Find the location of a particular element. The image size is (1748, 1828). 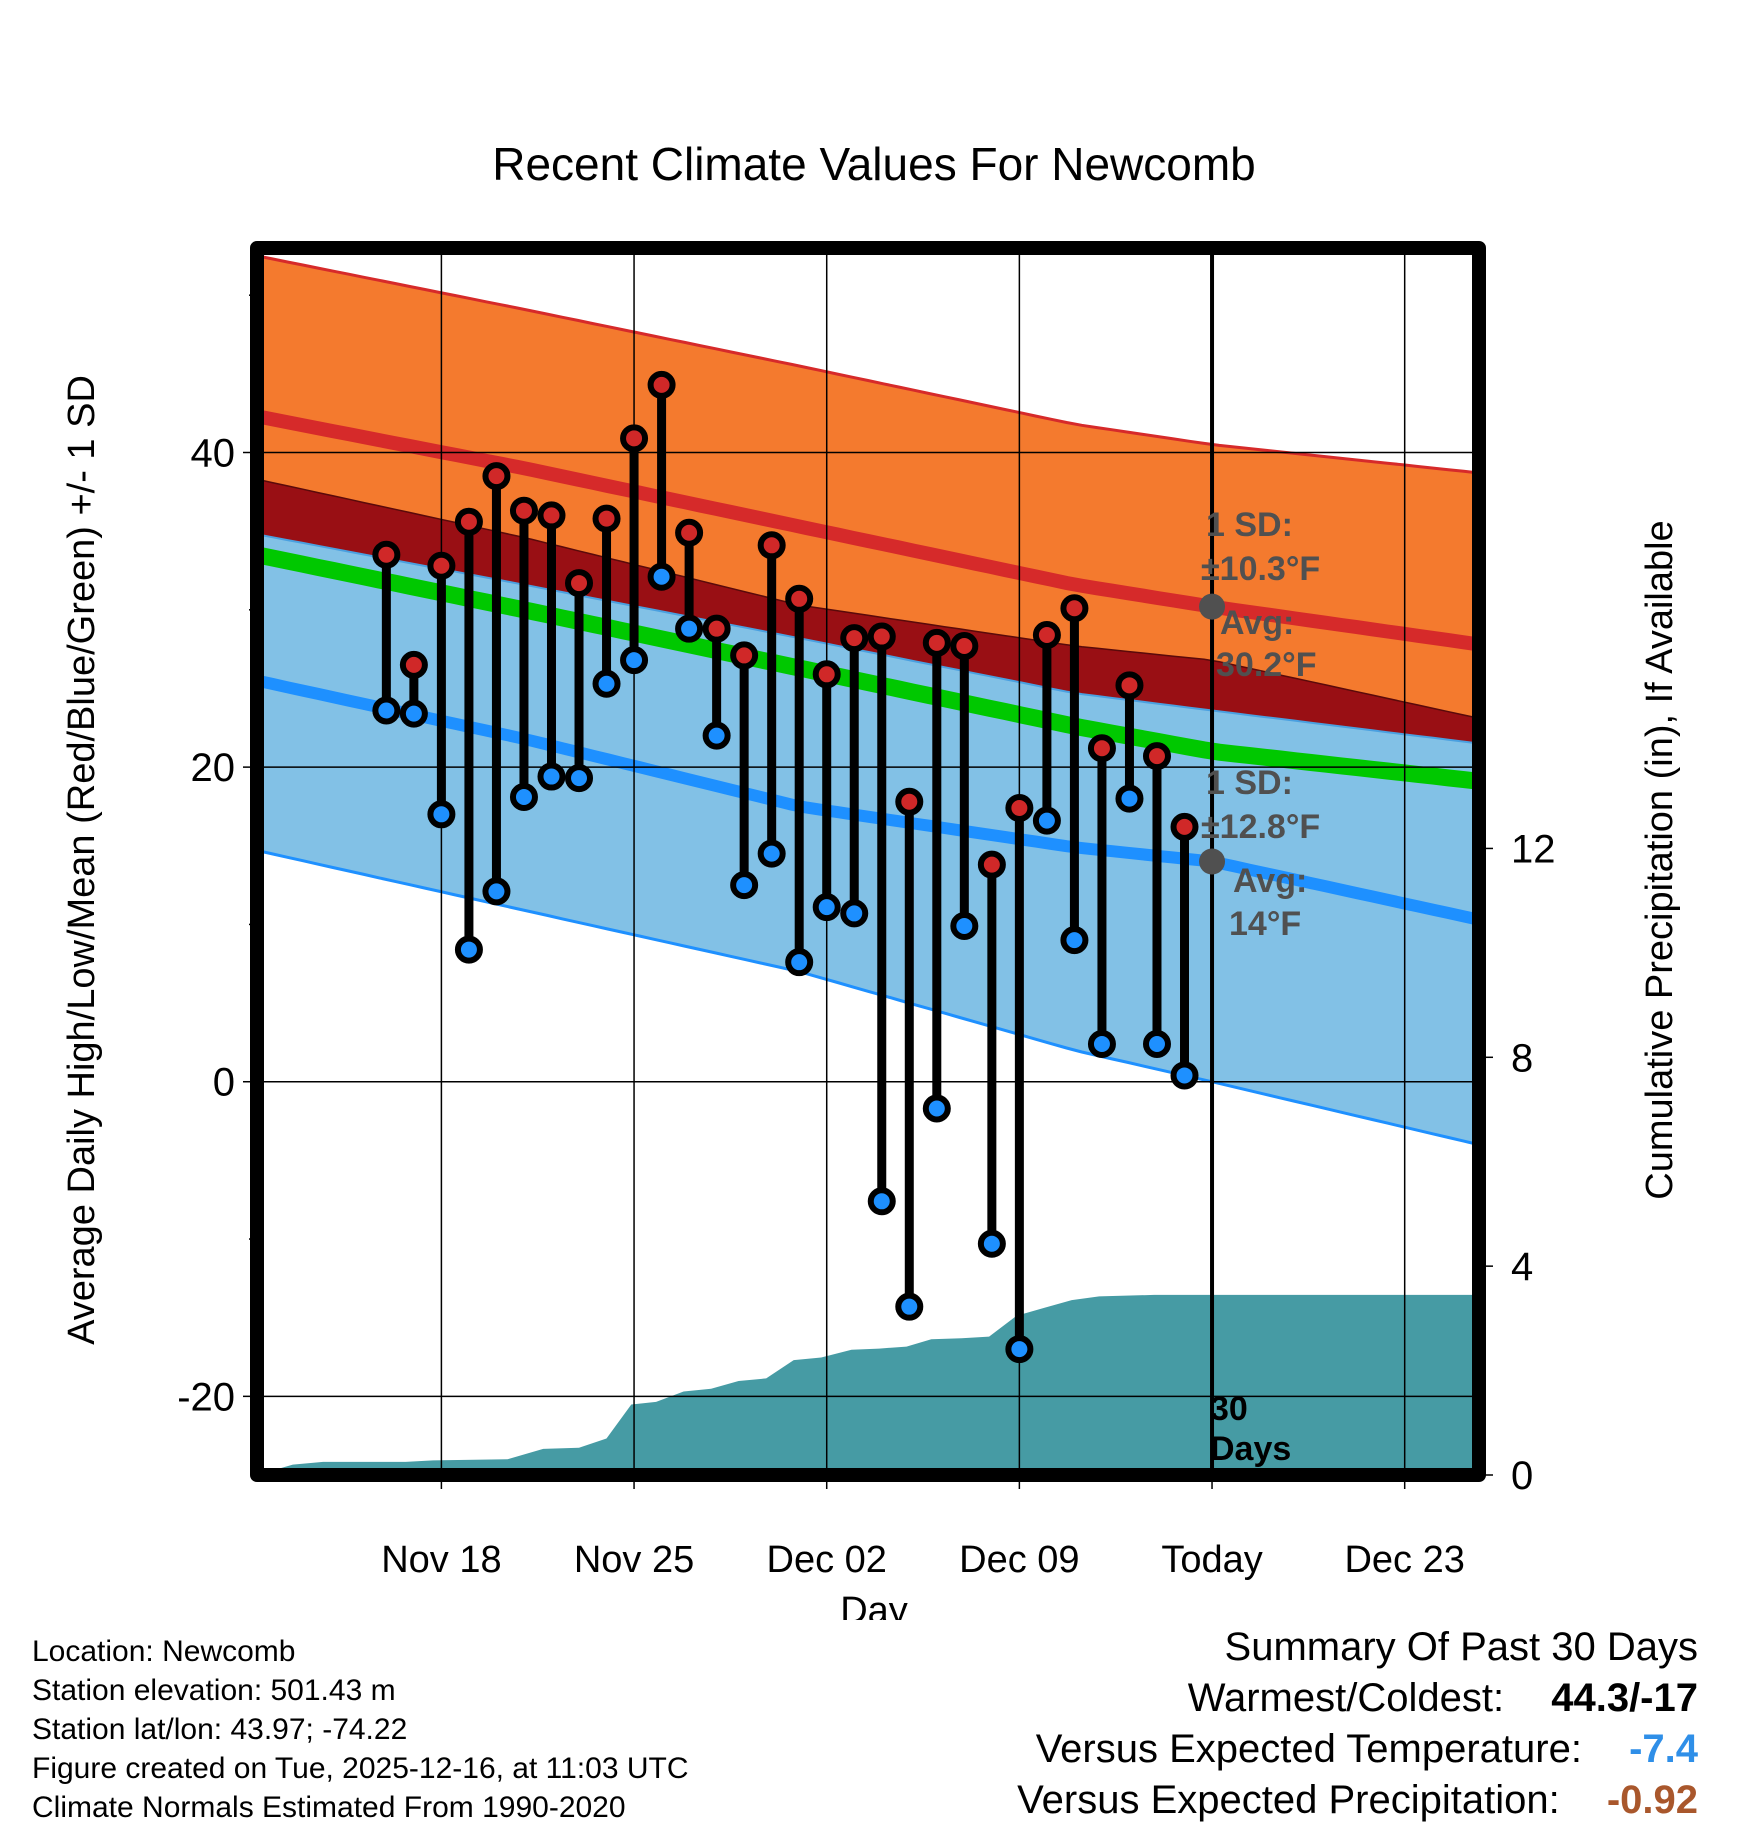

x-tick-label: Nov 25 is located at coordinates (634, 1560).